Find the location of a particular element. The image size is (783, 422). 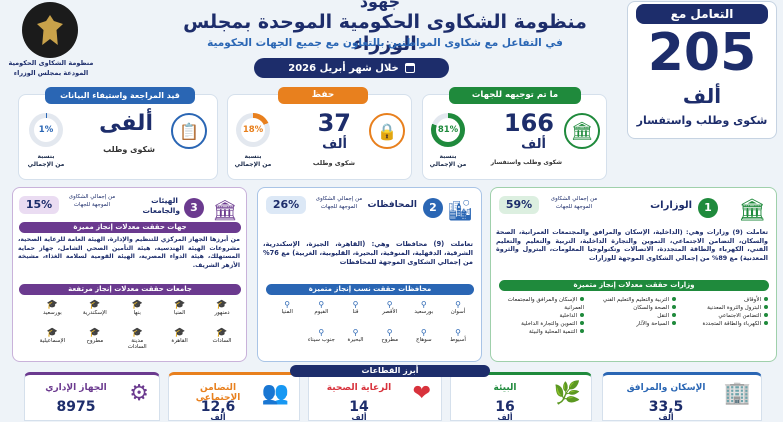

sector-name: التضامن الاجتماعي is located at coordinates (218, 393).